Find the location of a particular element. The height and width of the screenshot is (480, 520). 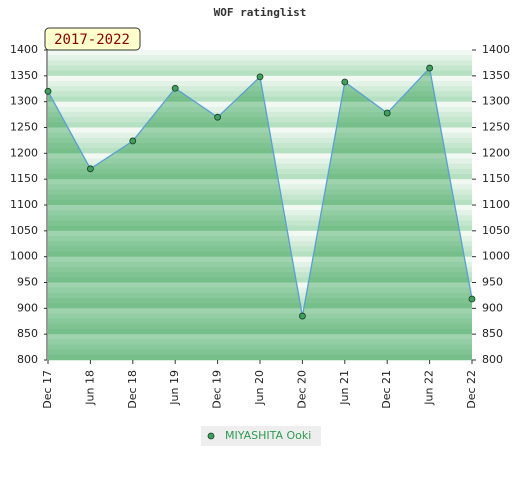

x-tick-label: Dec 22 is located at coordinates (471, 389).